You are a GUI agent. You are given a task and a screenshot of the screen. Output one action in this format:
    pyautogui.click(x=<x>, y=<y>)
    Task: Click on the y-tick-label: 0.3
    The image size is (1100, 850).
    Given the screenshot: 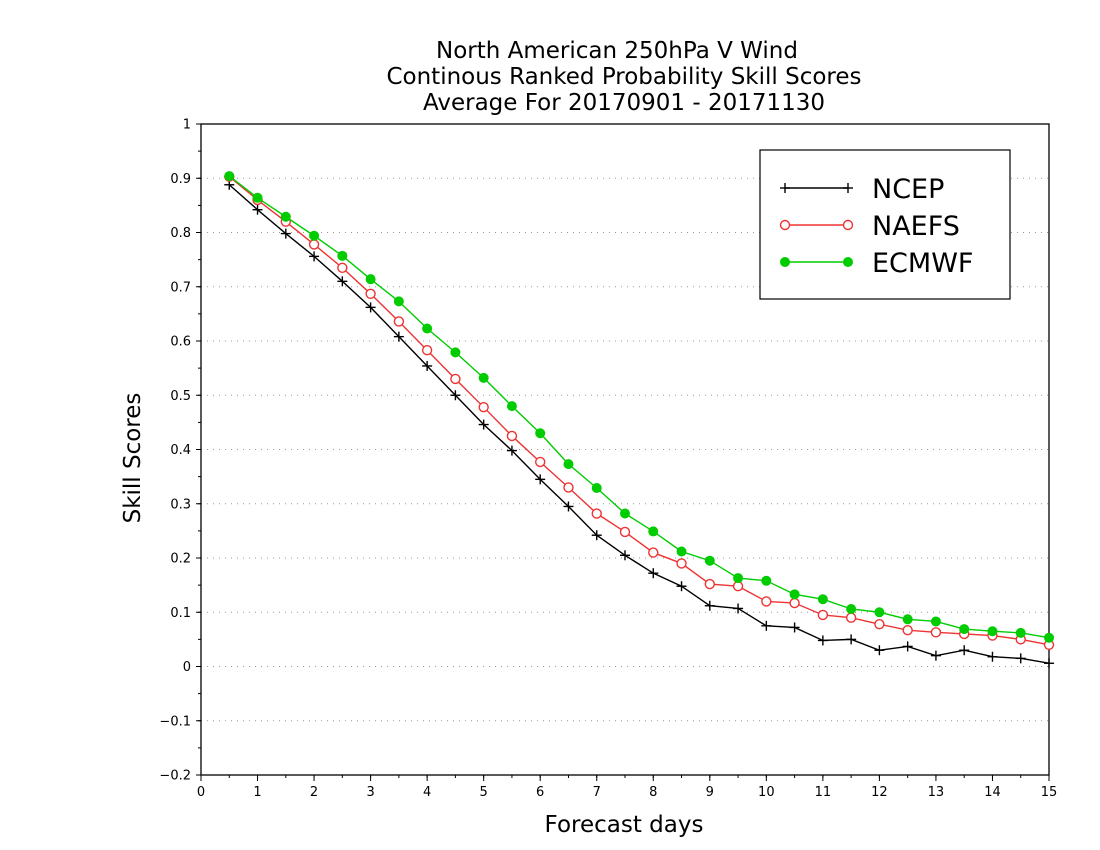 What is the action you would take?
    pyautogui.click(x=180, y=504)
    